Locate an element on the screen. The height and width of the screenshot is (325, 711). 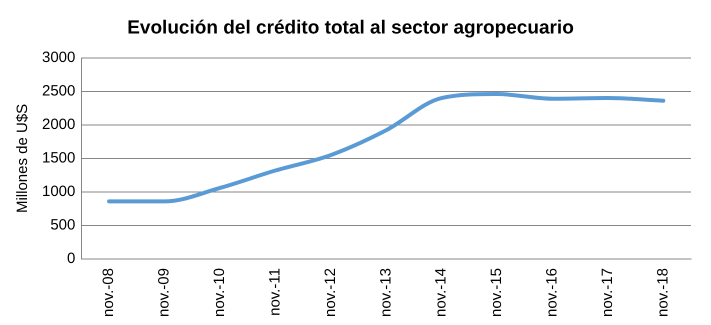
x-tick-label: nov.-18 is located at coordinates (663, 293).